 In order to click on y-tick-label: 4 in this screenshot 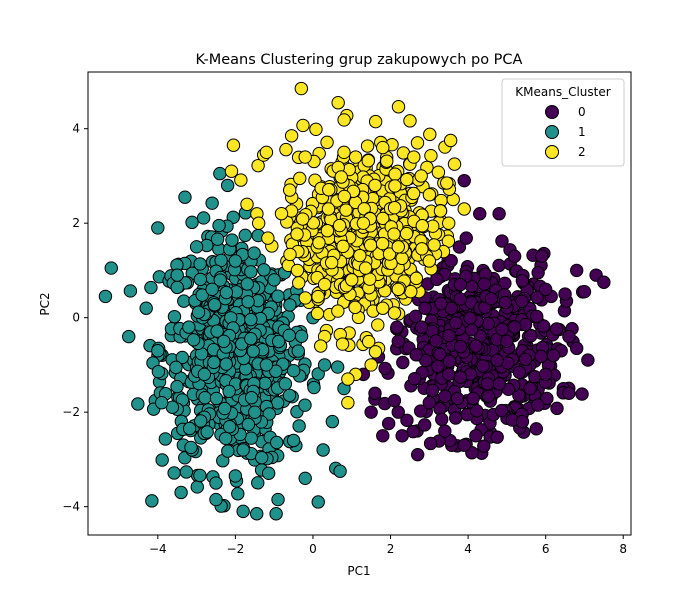, I will do `click(76, 129)`.